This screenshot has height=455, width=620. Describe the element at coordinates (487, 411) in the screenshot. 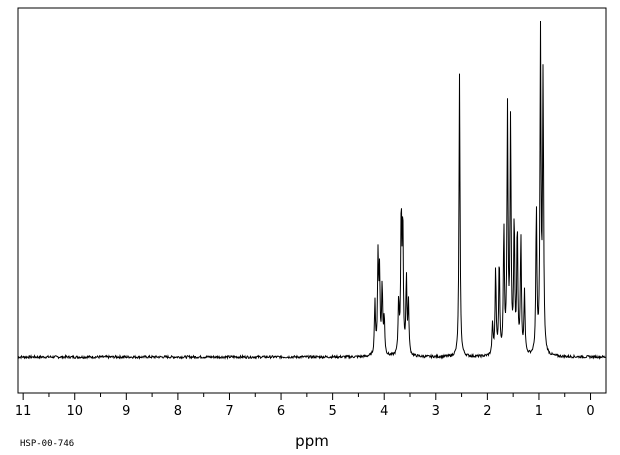

I see `x-tick-label: 2` at that location.